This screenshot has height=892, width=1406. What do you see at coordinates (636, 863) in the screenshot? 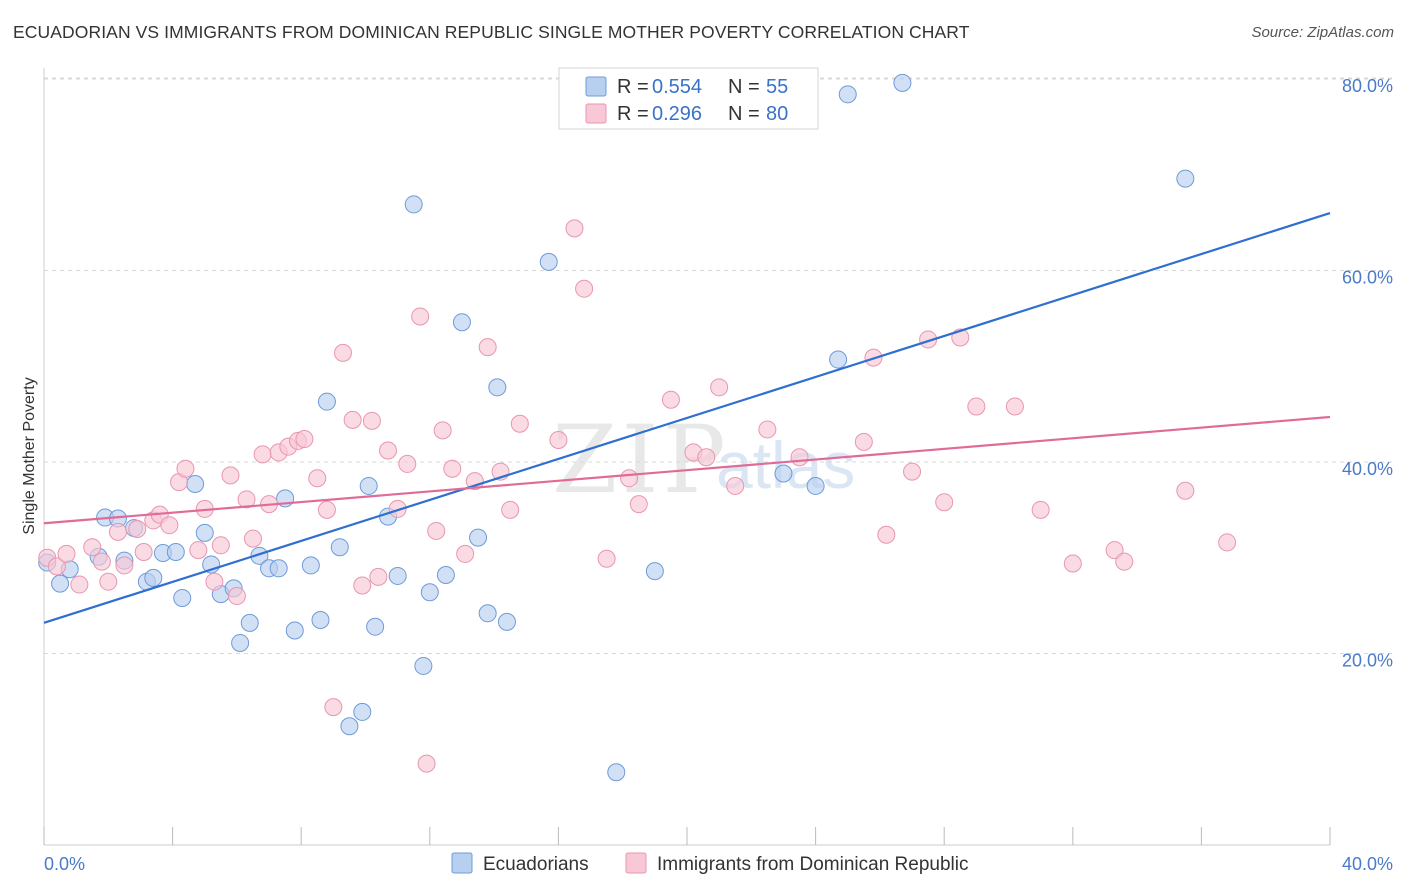
I see `series-legend-swatch-pink` at bounding box center [636, 863].